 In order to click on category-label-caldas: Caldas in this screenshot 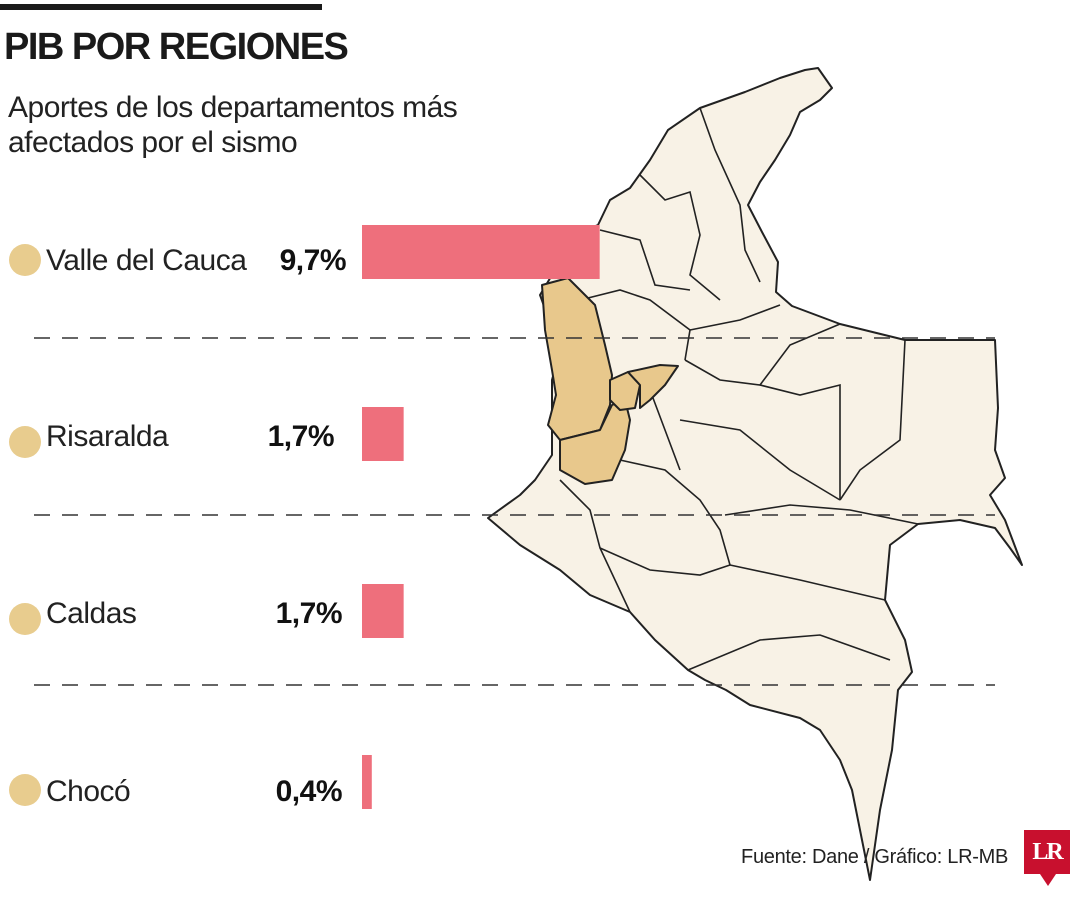, I will do `click(91, 613)`.